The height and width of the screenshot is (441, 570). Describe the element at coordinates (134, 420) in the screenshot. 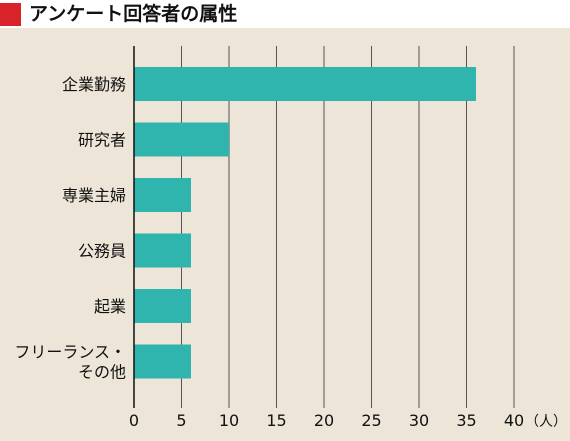

I see `x-tick-label-0: 0` at that location.